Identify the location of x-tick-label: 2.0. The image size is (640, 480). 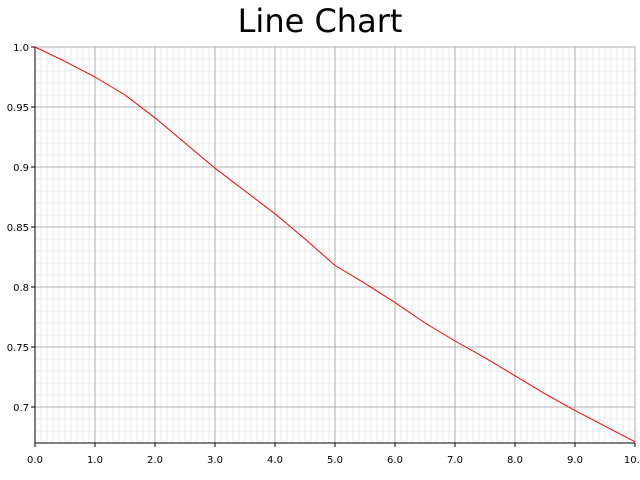
(155, 460).